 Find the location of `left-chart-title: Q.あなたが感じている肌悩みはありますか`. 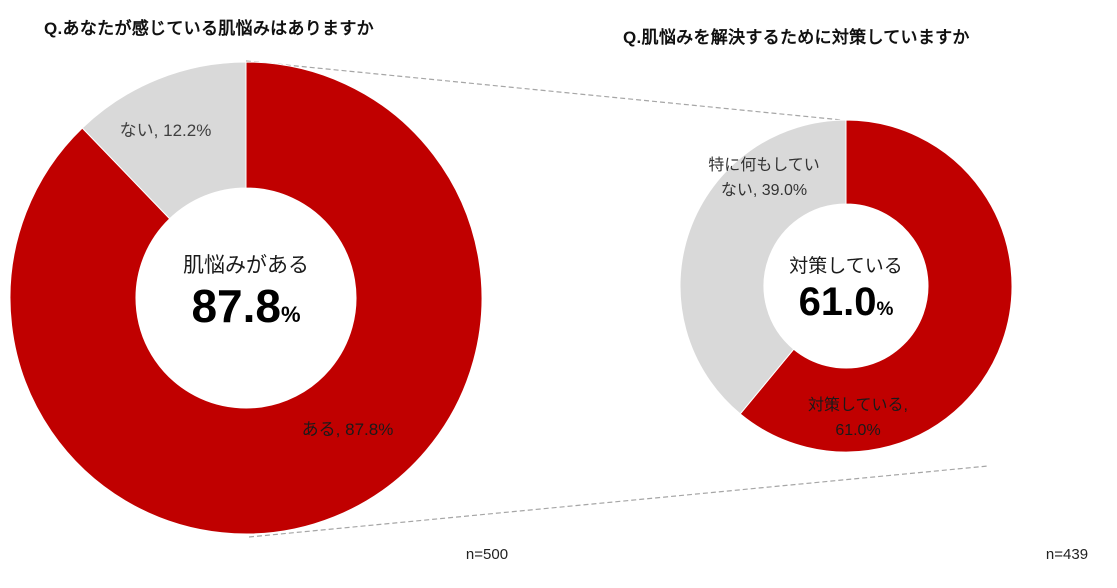

left-chart-title: Q.あなたが感じている肌悩みはありますか is located at coordinates (209, 28).